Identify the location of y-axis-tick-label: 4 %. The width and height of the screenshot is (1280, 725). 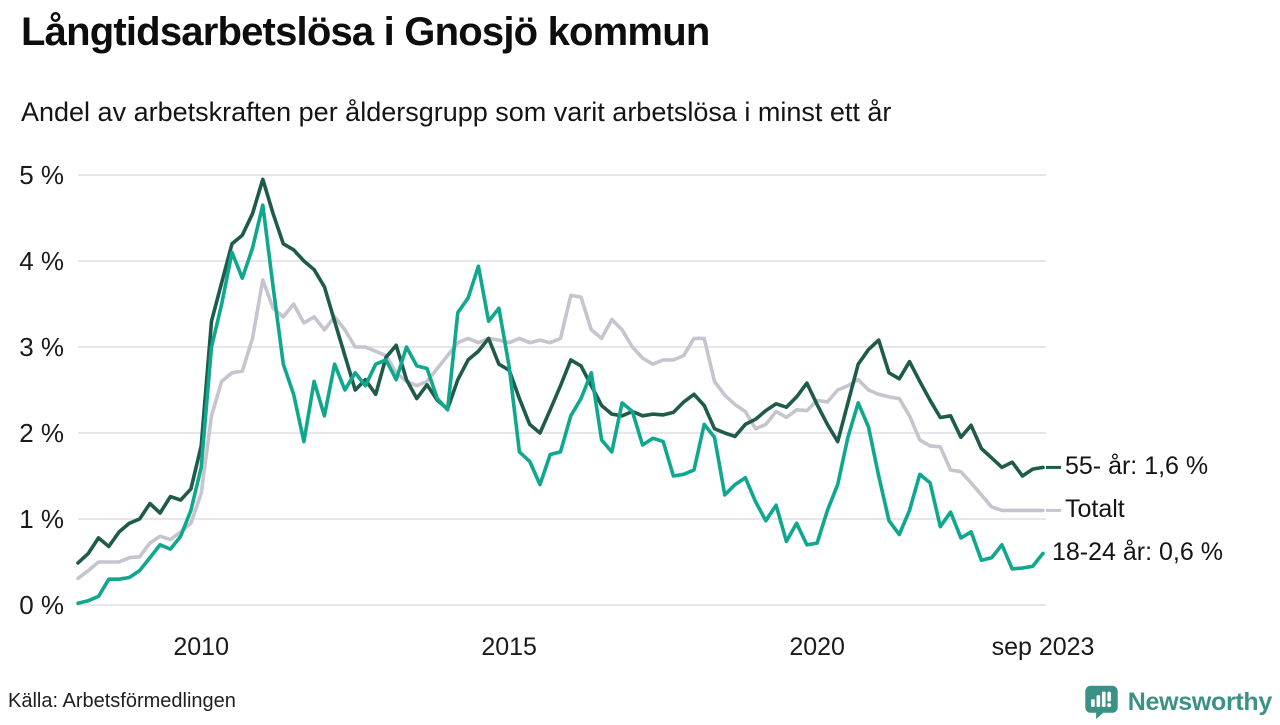
(41, 261).